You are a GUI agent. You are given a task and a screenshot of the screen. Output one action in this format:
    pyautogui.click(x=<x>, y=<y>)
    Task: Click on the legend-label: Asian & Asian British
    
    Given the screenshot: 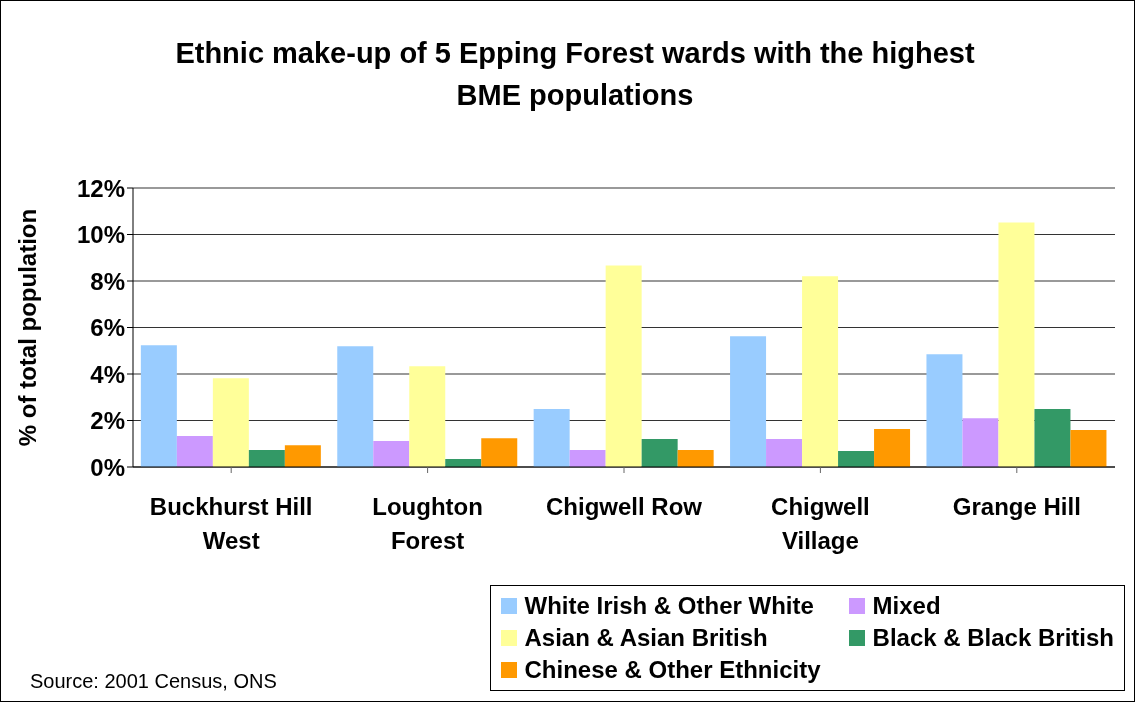 What is the action you would take?
    pyautogui.click(x=646, y=638)
    